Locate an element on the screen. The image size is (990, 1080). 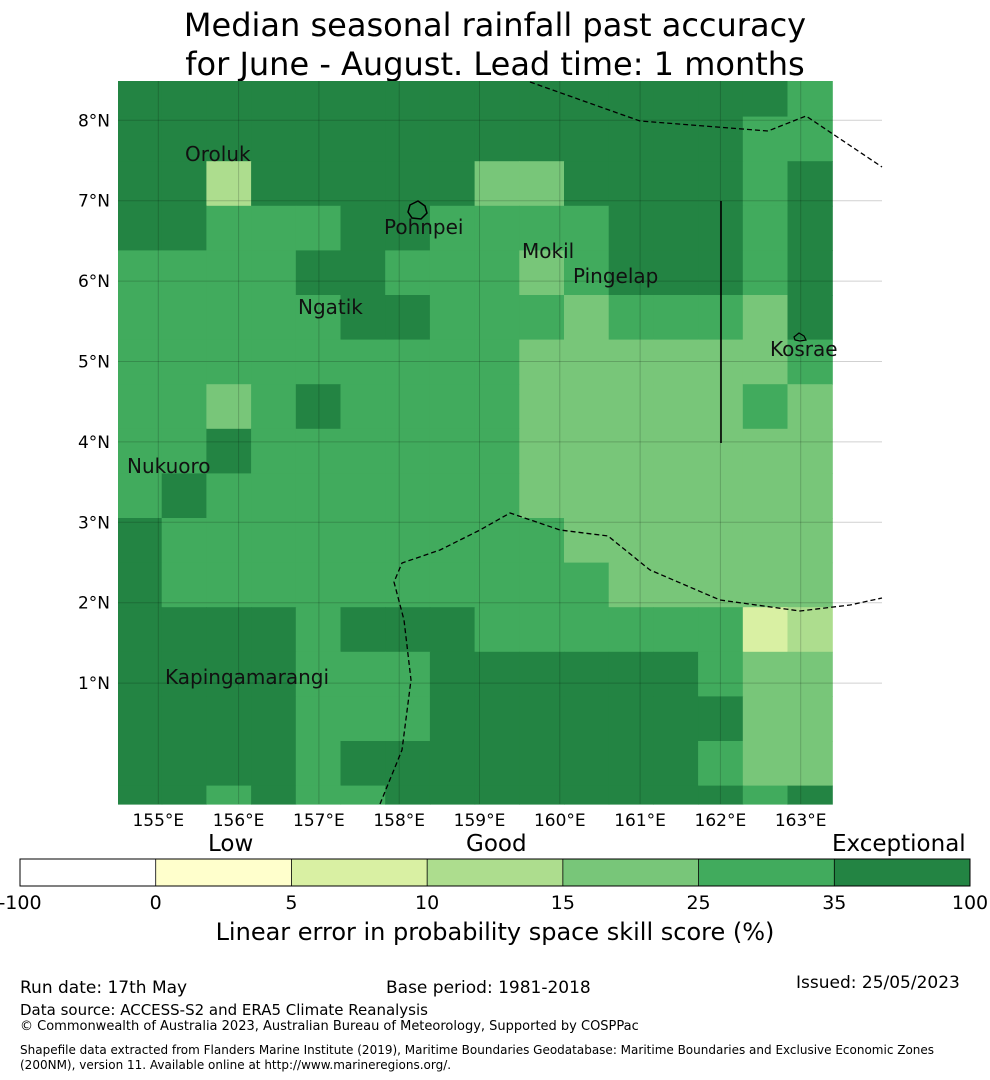
longitude-tick-label: 162°E is located at coordinates (721, 821).